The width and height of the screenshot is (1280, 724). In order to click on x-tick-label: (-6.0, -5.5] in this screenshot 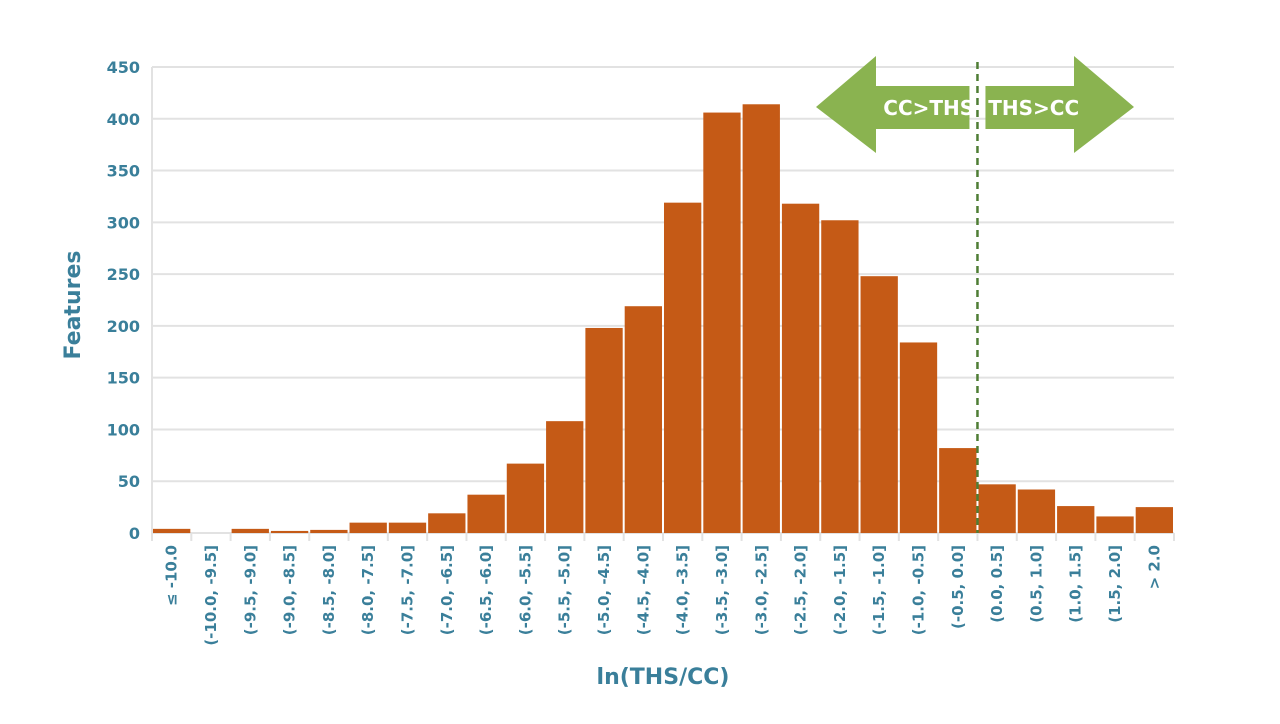, I will do `click(525, 590)`.